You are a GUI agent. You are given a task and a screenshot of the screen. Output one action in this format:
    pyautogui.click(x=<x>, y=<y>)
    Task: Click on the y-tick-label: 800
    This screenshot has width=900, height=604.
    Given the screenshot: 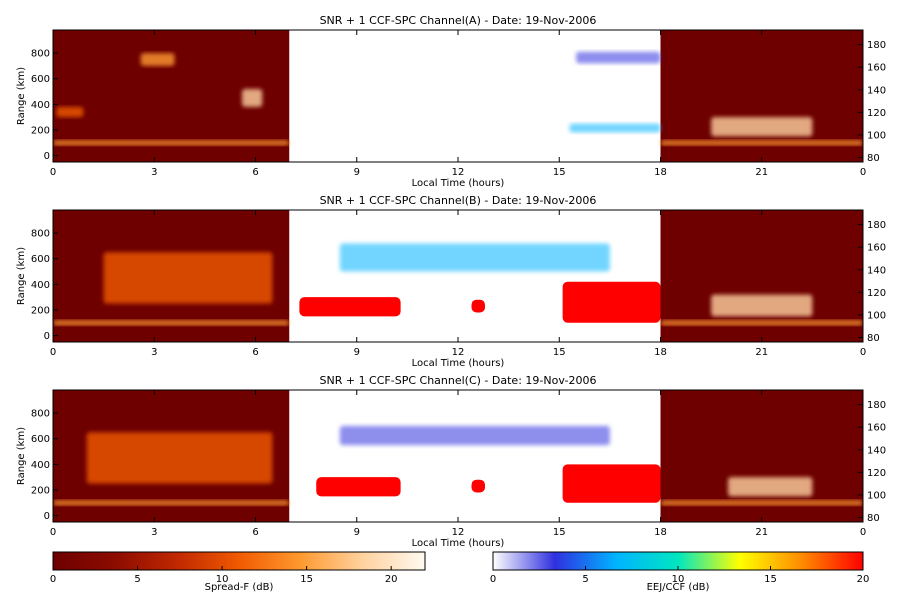 What is the action you would take?
    pyautogui.click(x=40, y=414)
    